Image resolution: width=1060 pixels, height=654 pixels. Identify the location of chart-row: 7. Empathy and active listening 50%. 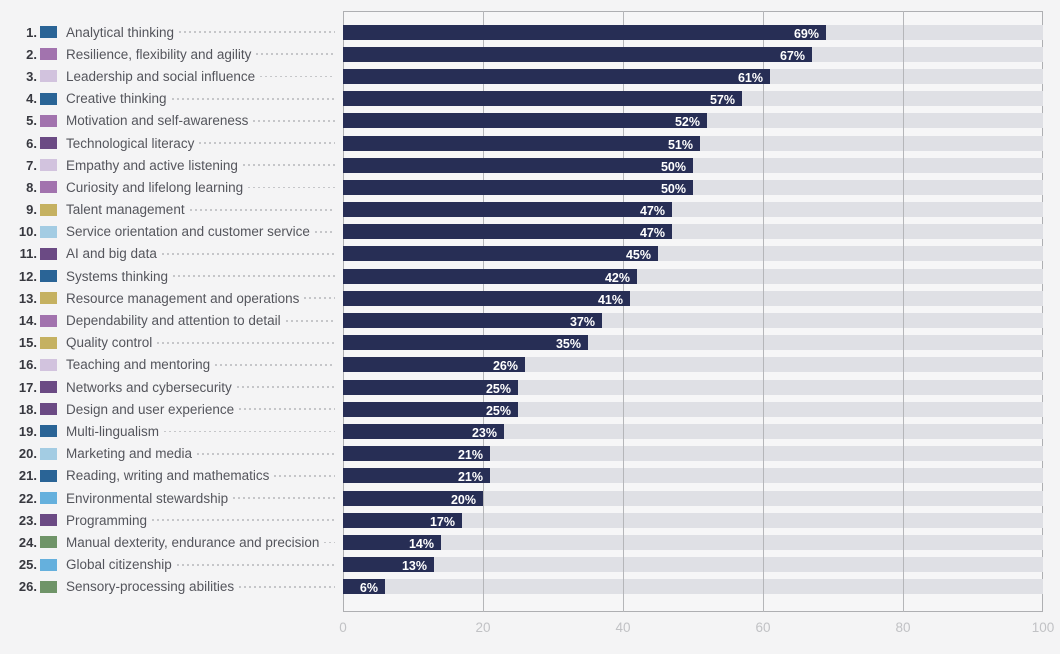
(530, 165).